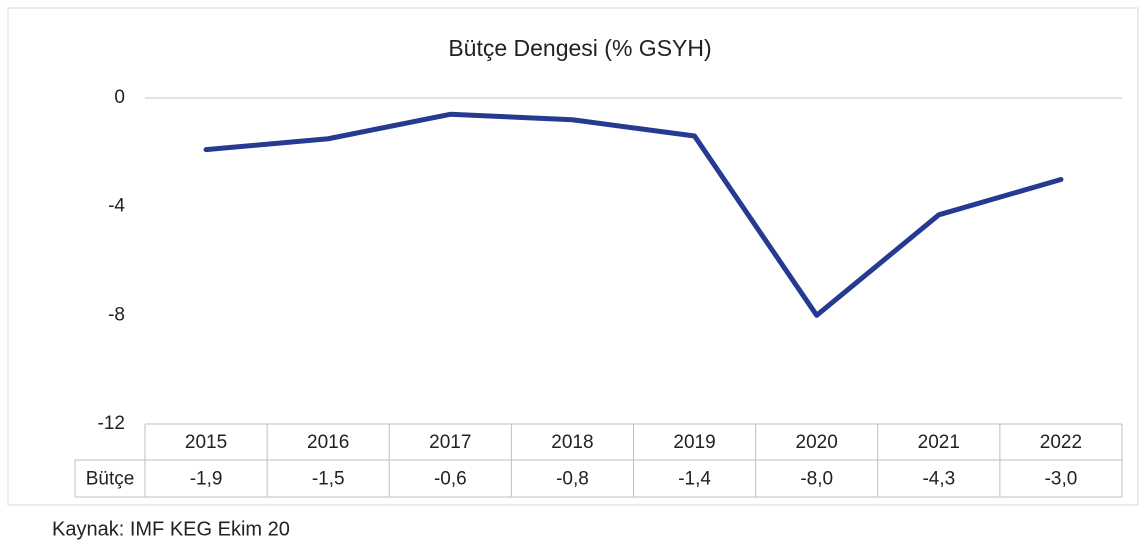  Describe the element at coordinates (817, 442) in the screenshot. I see `x-tick-label: 2020` at that location.